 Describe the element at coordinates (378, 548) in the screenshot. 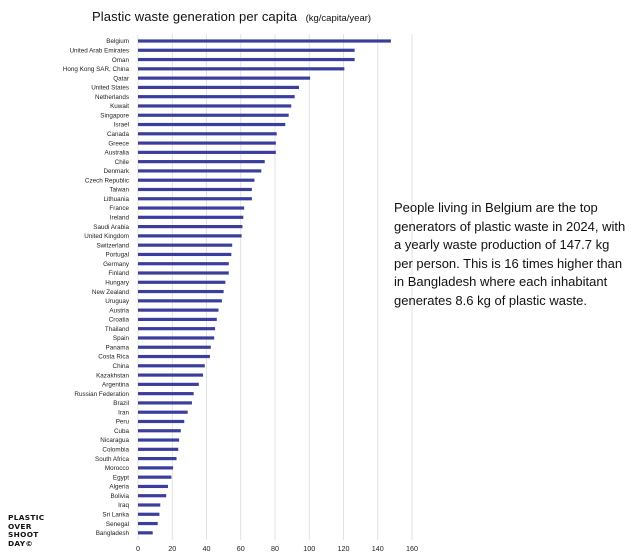

I see `x-tick-label: 140` at that location.